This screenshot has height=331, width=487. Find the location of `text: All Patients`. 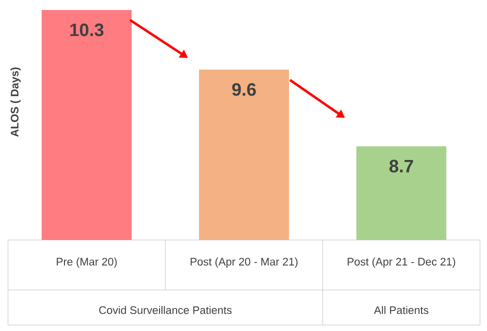

text: All Patients is located at coordinates (401, 310).